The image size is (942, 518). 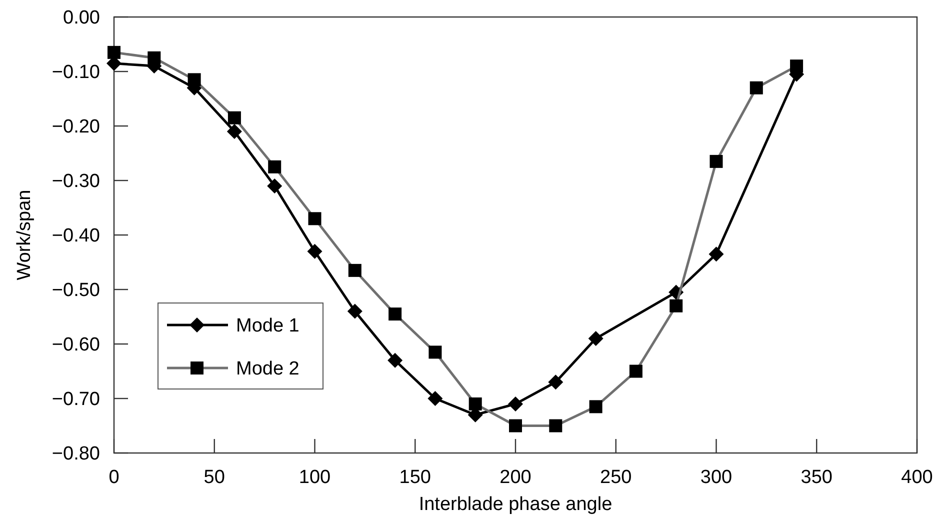 I want to click on x-tick-label: 100, so click(x=314, y=477).